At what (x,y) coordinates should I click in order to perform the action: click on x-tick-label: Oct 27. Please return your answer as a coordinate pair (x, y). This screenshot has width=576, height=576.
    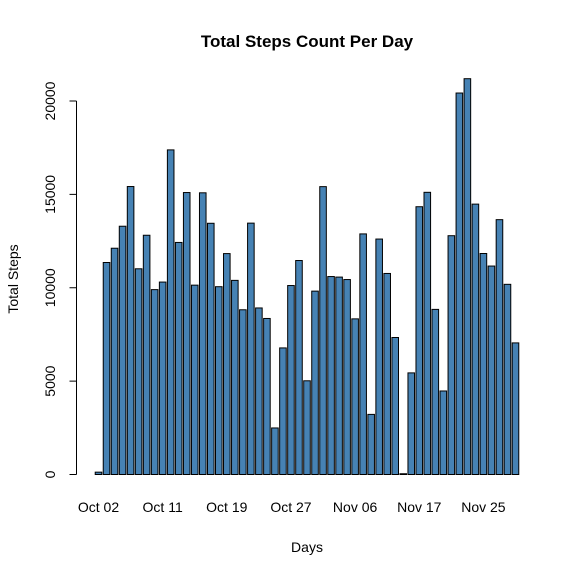
    Looking at the image, I should click on (290, 507).